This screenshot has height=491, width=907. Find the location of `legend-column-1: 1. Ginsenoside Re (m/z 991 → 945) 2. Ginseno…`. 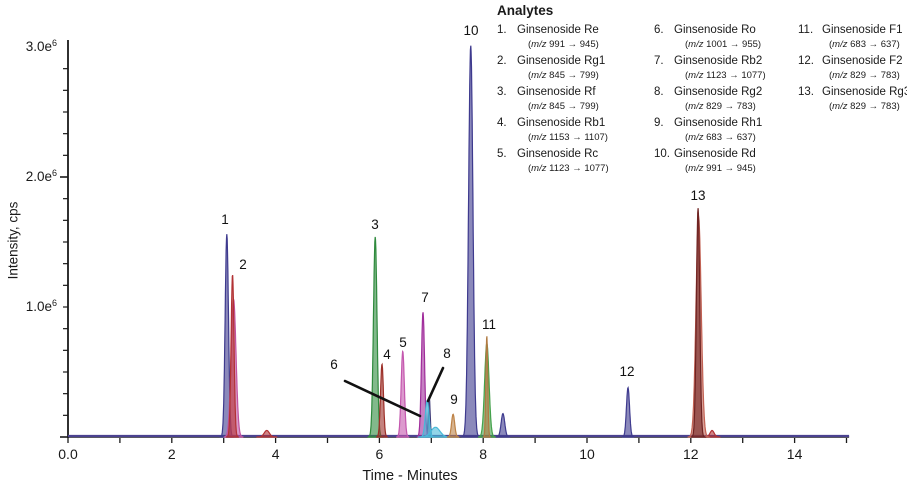

legend-column-1: 1. Ginsenoside Re (m/z 991 → 945) 2. Ginseno… is located at coordinates (574, 101).